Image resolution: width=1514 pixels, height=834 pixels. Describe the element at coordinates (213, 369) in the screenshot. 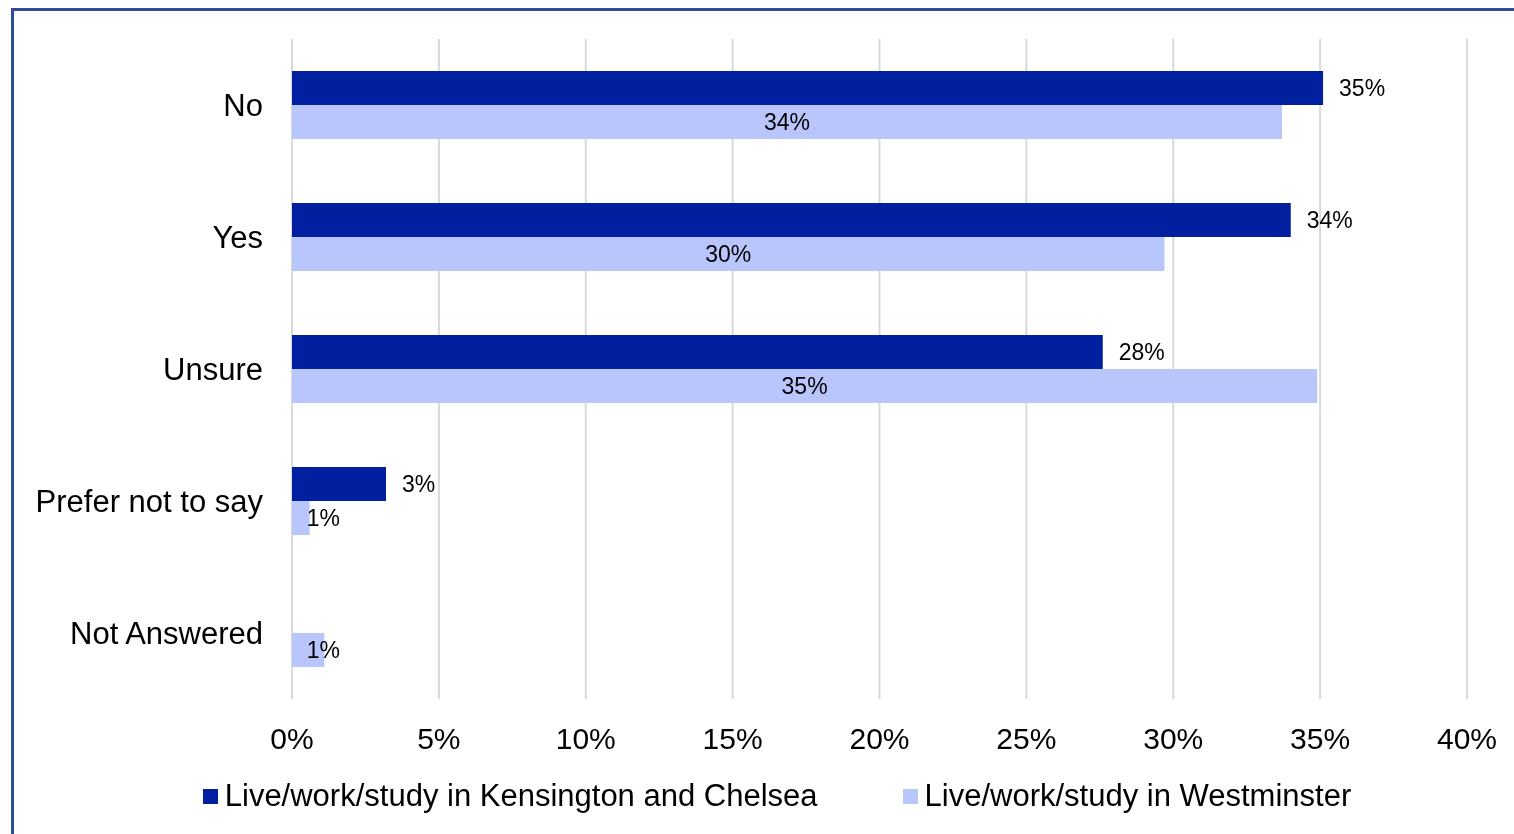

I see `y-tick-label: Unsure` at that location.